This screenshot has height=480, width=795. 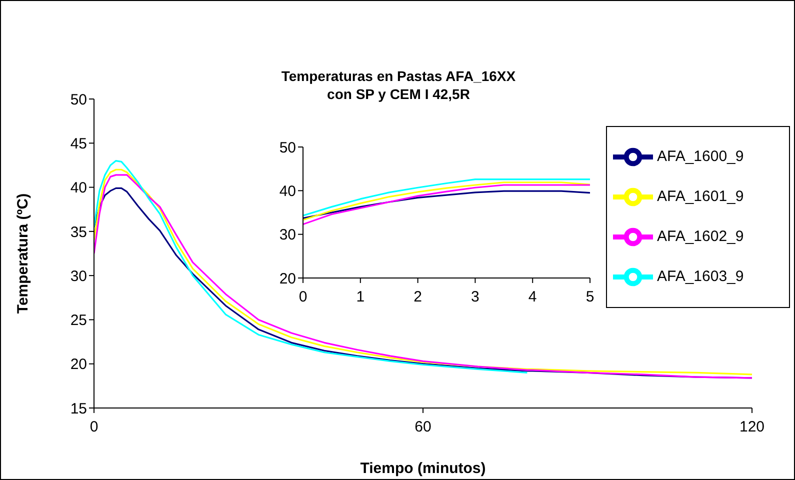 I want to click on legend-label: AFA_1601_9, so click(x=700, y=196).